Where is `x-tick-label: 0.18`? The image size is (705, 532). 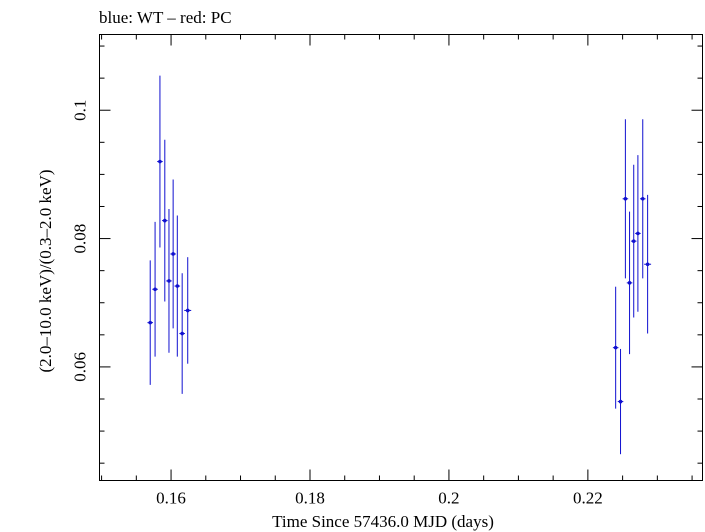 x-tick-label: 0.18 is located at coordinates (310, 498).